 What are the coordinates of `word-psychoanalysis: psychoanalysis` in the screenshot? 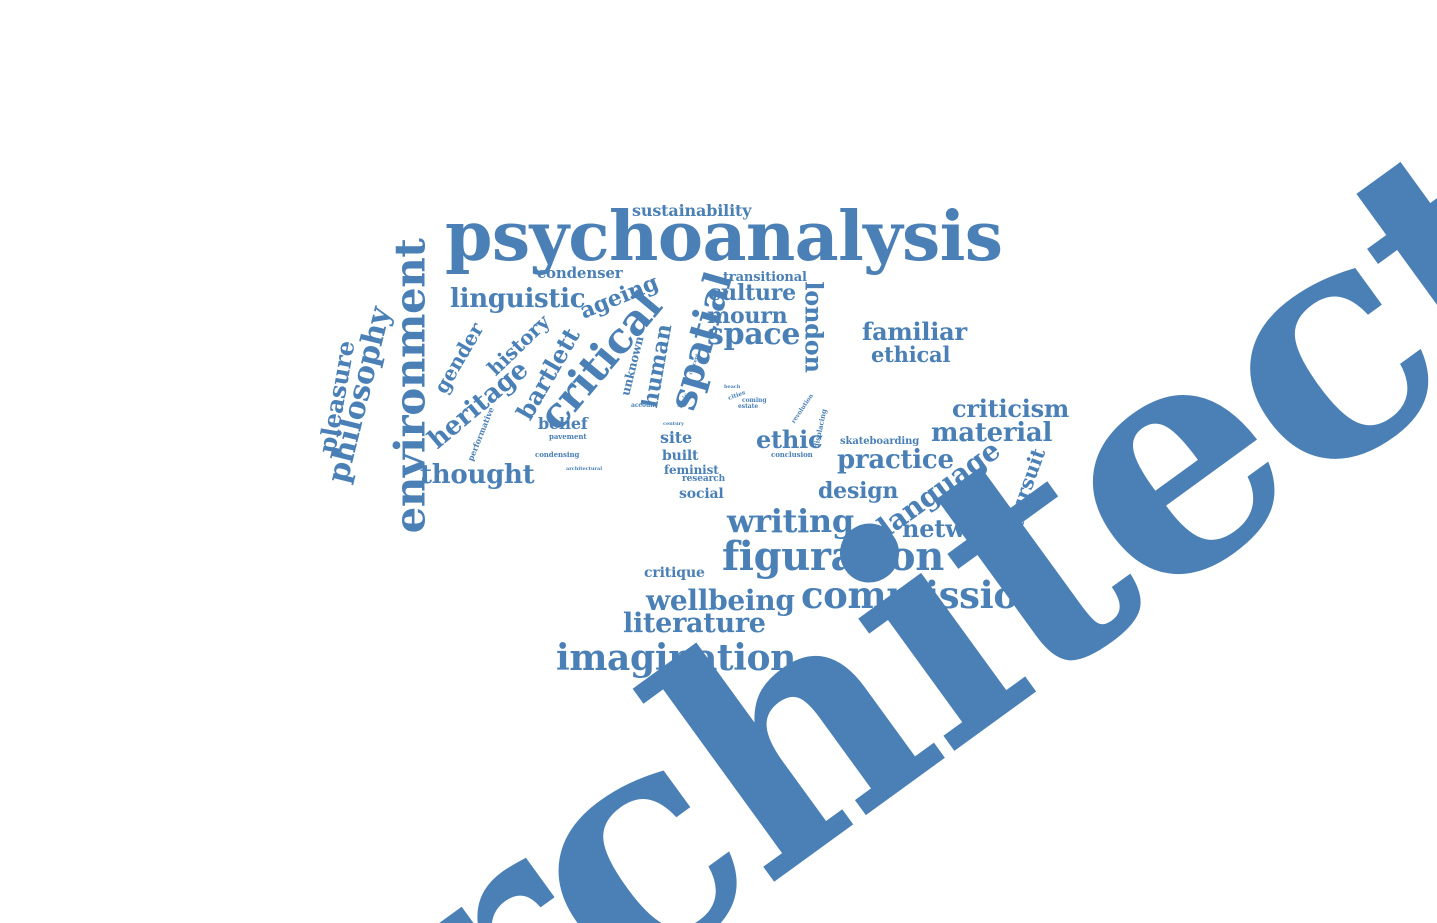 It's located at (724, 237).